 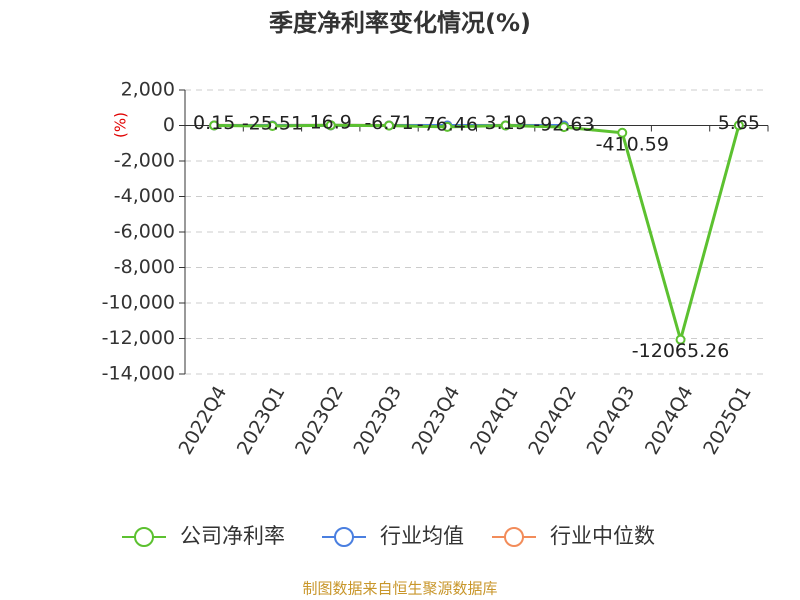 I want to click on y-tick-label: 0, so click(x=169, y=125).